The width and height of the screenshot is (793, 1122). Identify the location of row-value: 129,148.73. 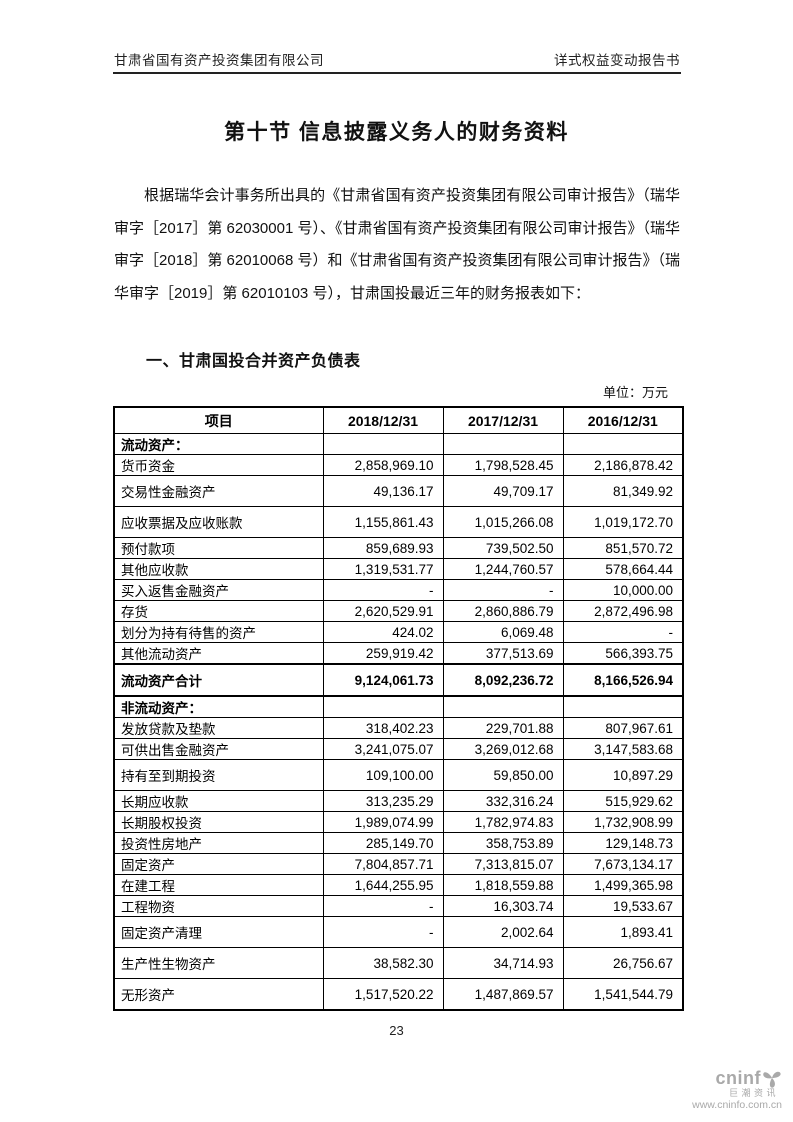
(623, 843).